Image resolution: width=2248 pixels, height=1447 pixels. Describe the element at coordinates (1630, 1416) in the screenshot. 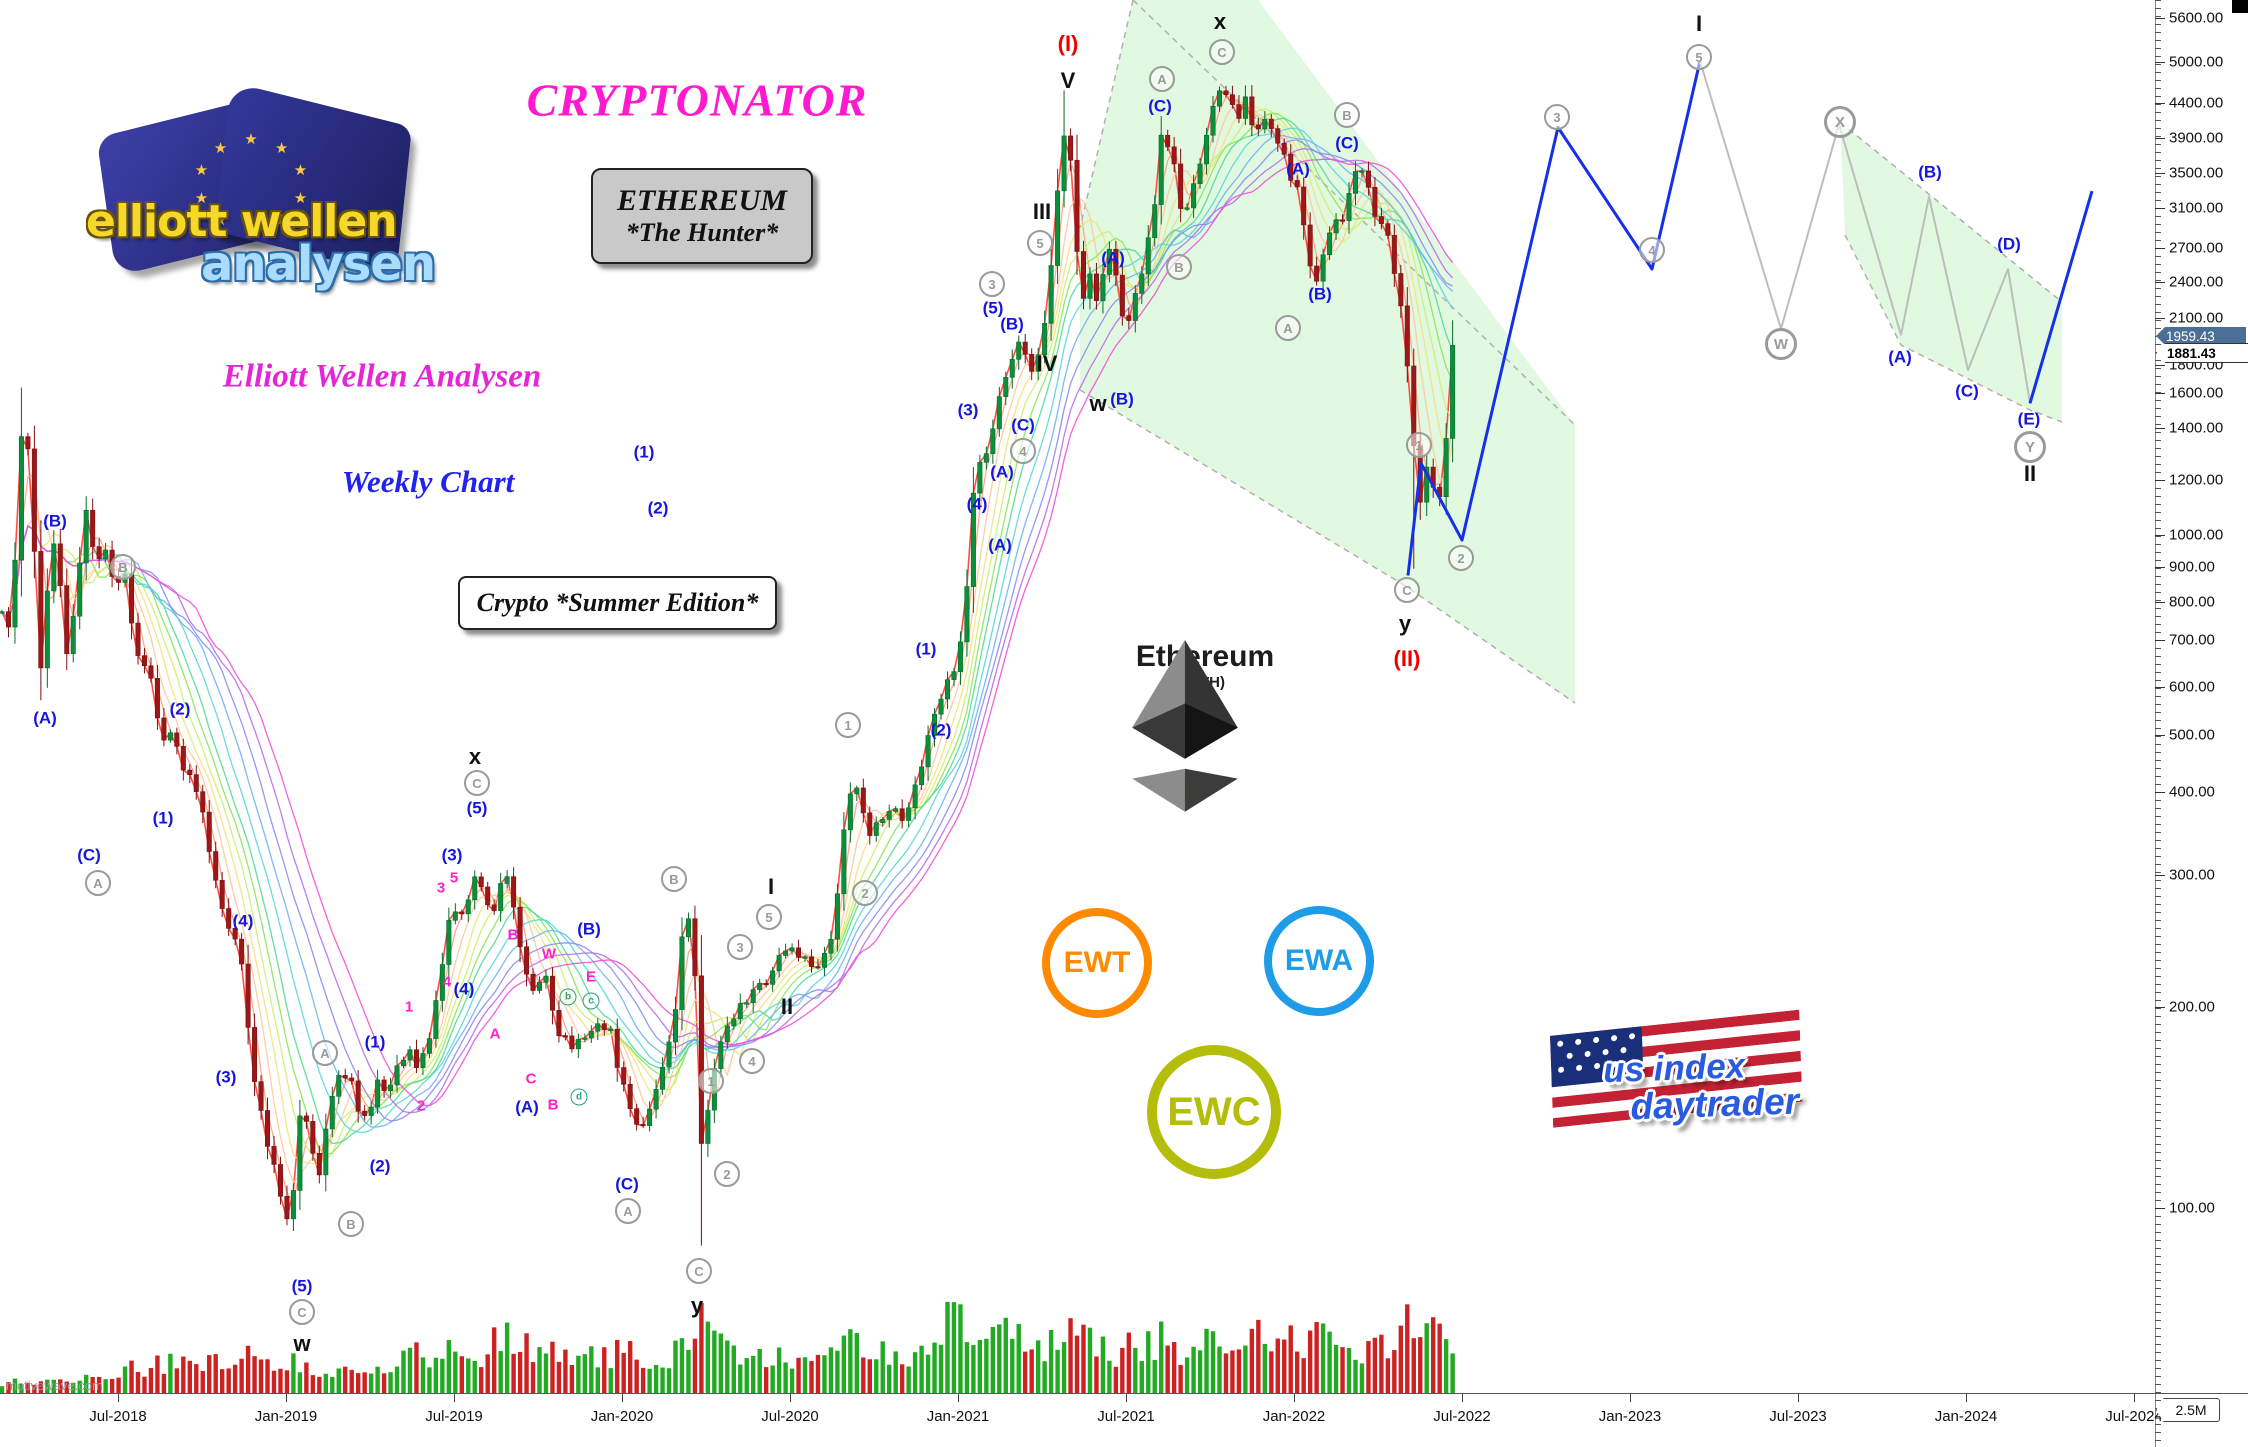

I see `time-tick-label: Jan-2023` at that location.